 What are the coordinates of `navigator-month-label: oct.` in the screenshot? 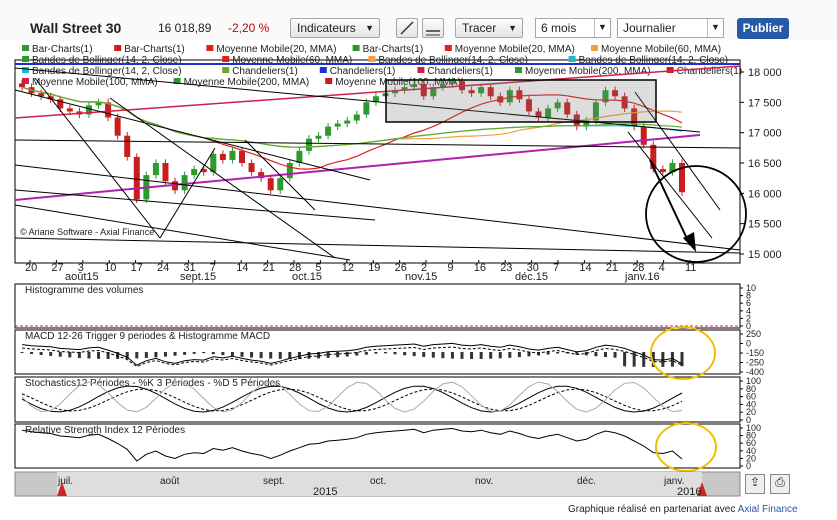 It's located at (378, 481).